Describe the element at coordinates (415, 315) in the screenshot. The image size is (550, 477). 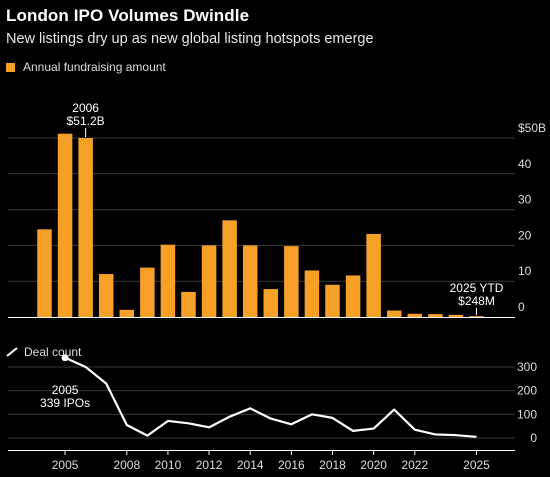
I see `bar-2022` at that location.